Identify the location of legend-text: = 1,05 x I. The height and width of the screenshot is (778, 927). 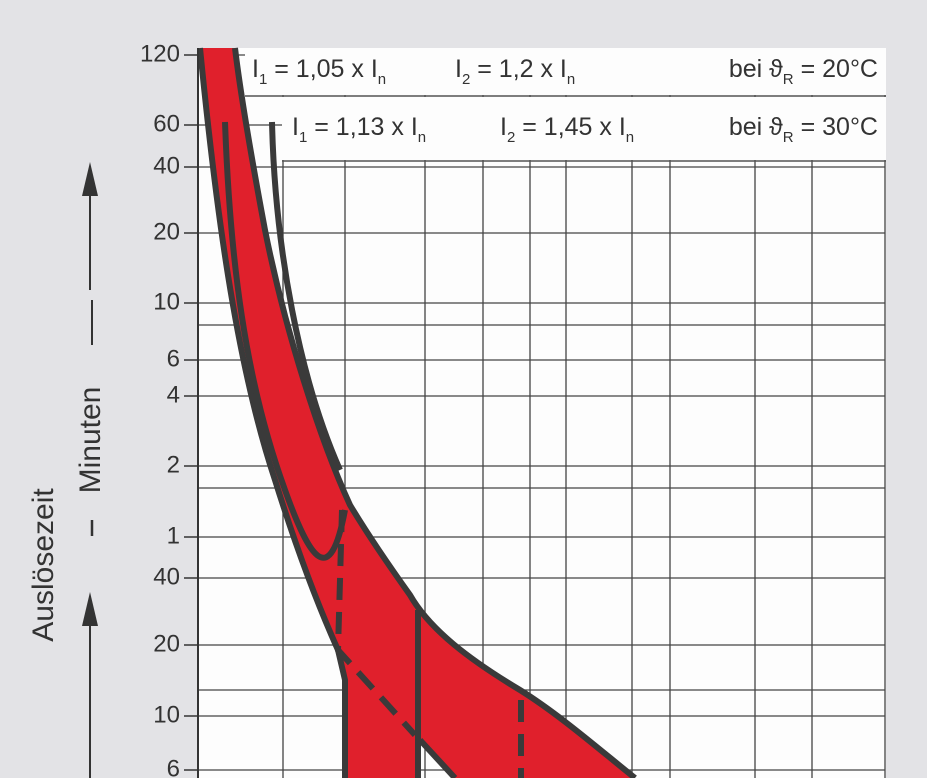
(322, 69).